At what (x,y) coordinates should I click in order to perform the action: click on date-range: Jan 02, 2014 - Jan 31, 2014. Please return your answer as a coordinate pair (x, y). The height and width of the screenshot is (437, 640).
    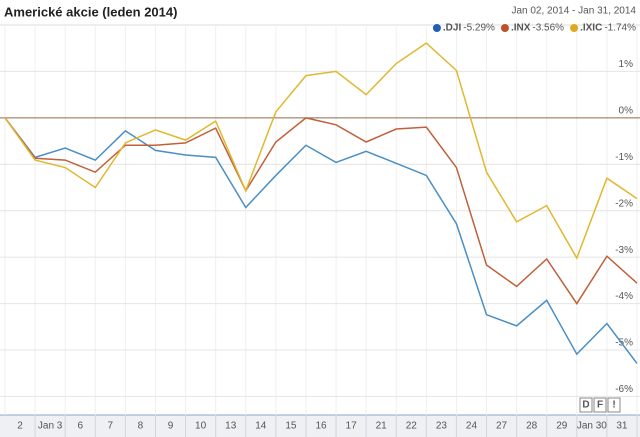
    Looking at the image, I should click on (573, 11).